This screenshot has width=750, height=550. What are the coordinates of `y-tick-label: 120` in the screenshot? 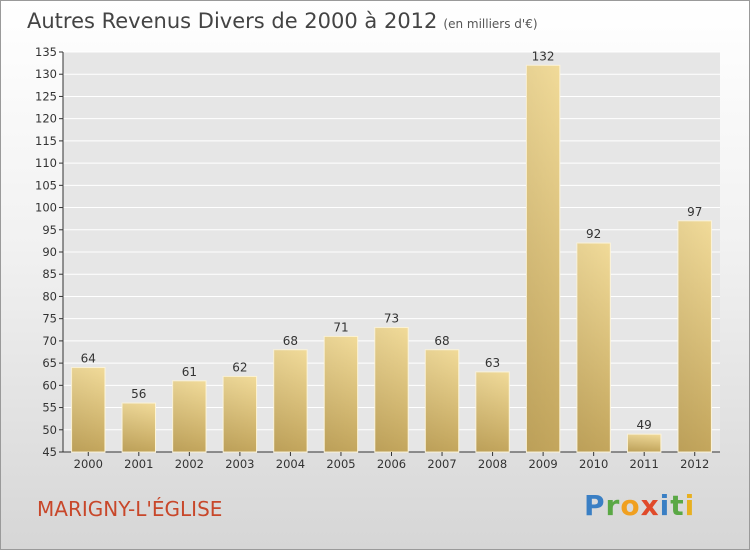 It's located at (46, 119).